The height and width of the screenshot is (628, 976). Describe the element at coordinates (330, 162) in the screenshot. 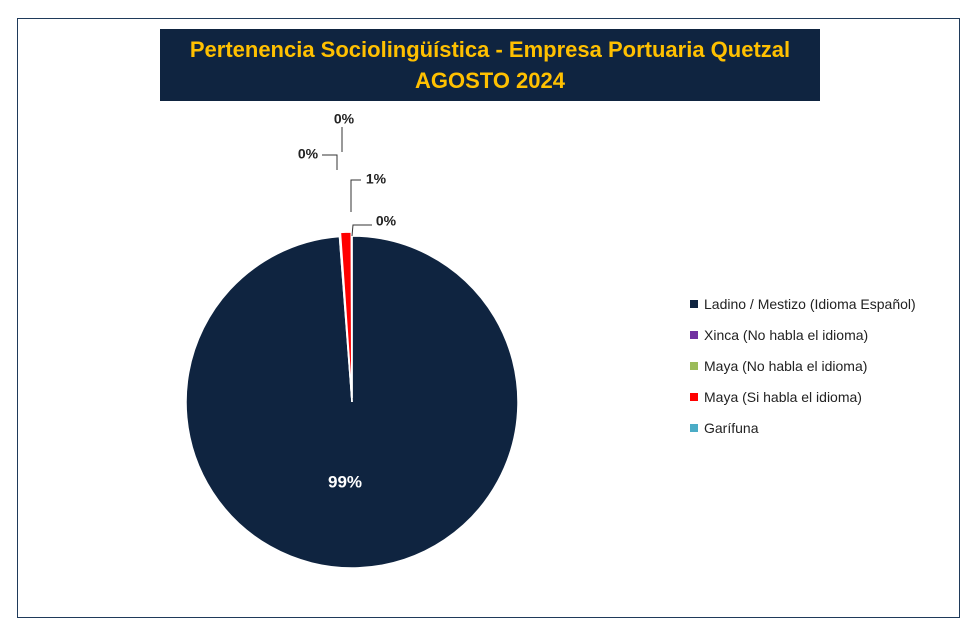

I see `leader-line-xinca` at that location.